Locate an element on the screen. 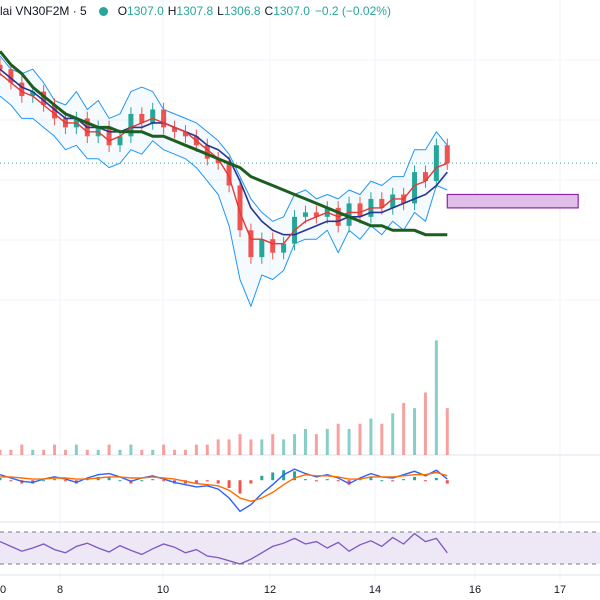 The width and height of the screenshot is (600, 600). low-value: 1306.8 is located at coordinates (242, 11).